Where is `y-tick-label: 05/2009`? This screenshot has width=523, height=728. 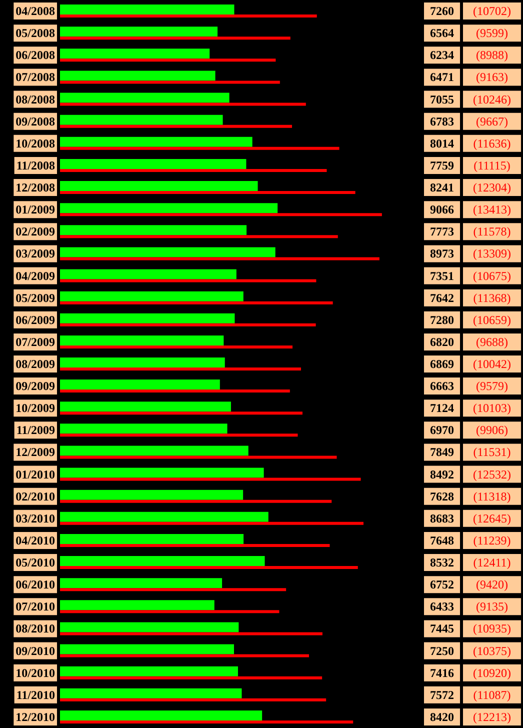
y-tick-label: 05/2009 is located at coordinates (35, 297).